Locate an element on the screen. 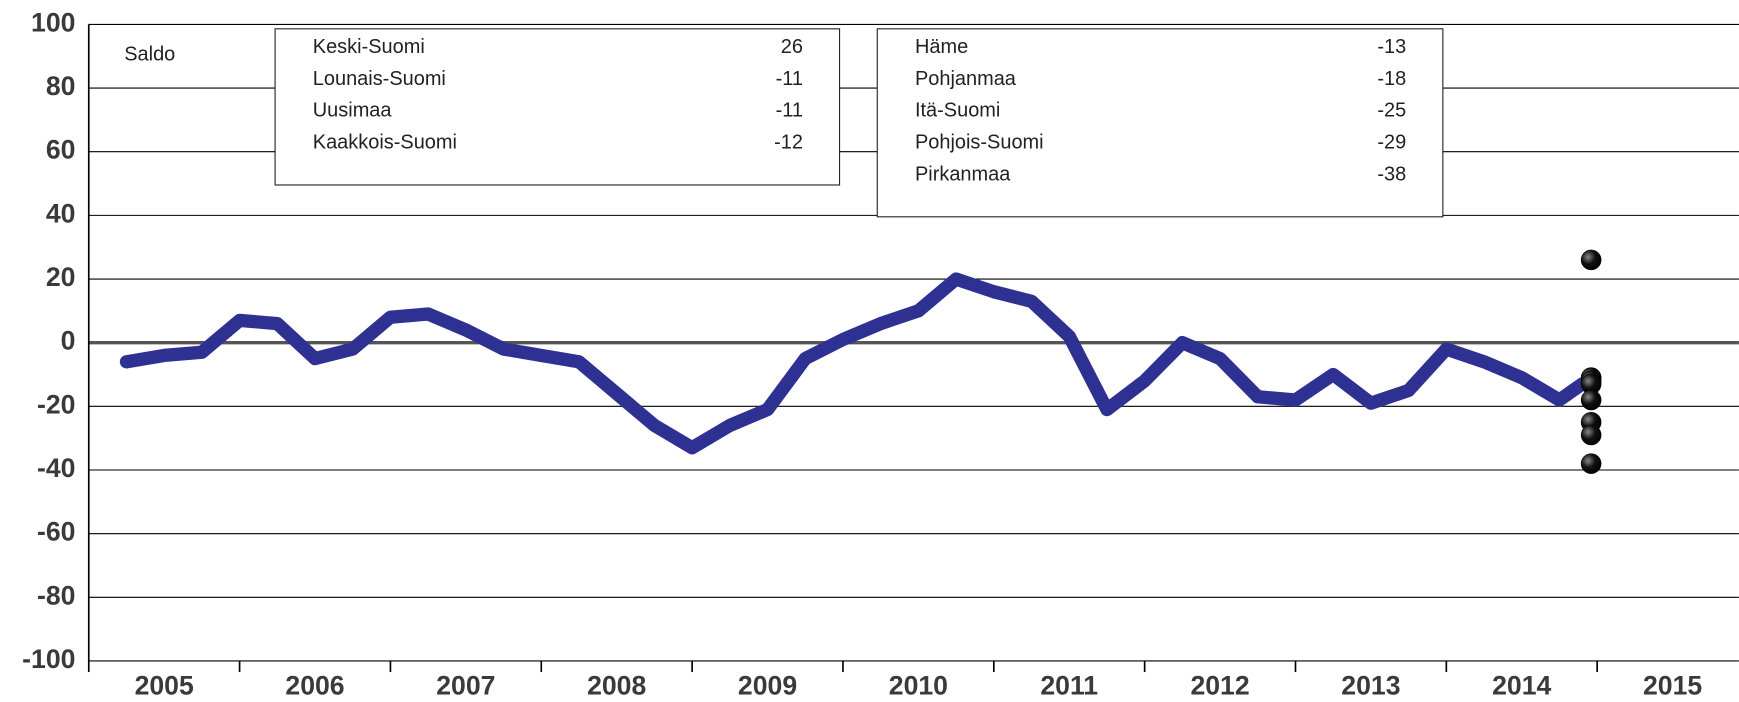  y-tick-label: 20 is located at coordinates (61, 277).